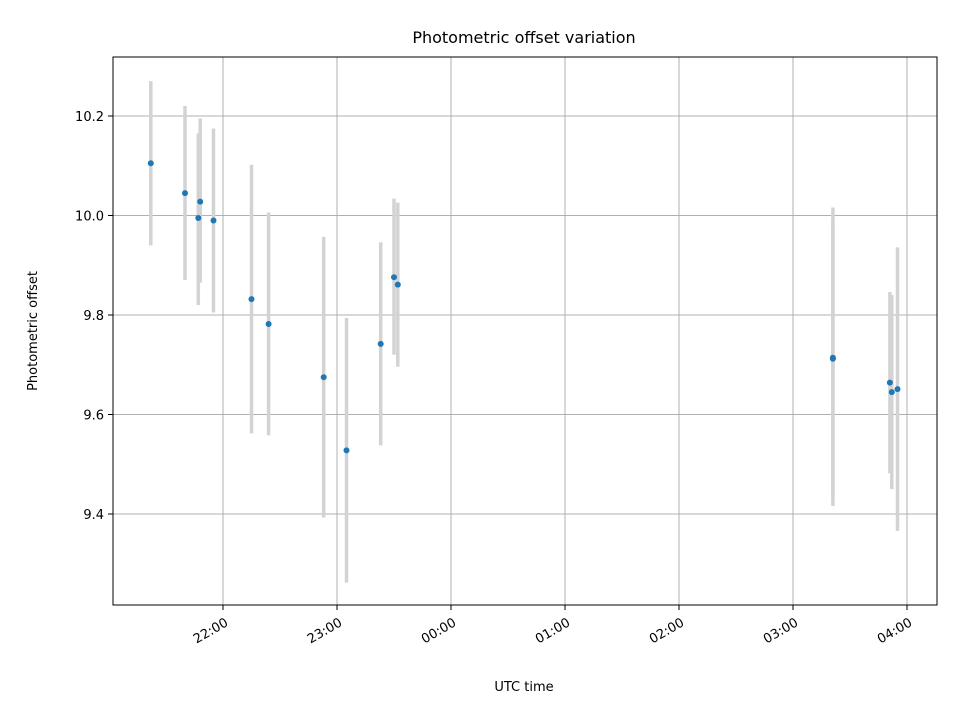 The width and height of the screenshot is (960, 720). What do you see at coordinates (439, 631) in the screenshot?
I see `x-tick-label: 00:00` at bounding box center [439, 631].